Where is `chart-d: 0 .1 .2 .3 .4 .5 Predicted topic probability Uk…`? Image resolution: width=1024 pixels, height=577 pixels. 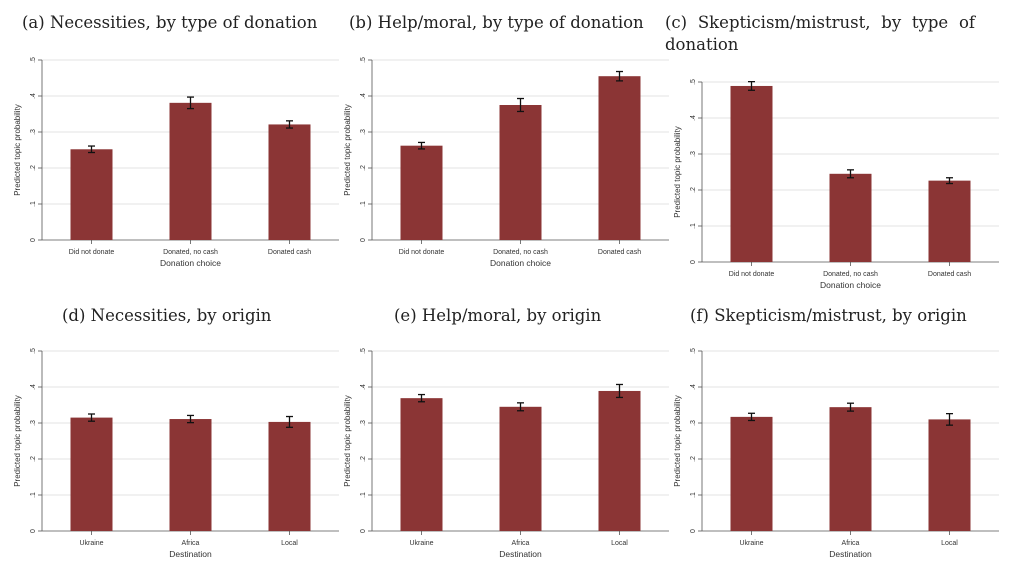
chart-d: 0 .1 .2 .3 .4 .5 Predicted topic probability Uk… is located at coordinates (176, 453).